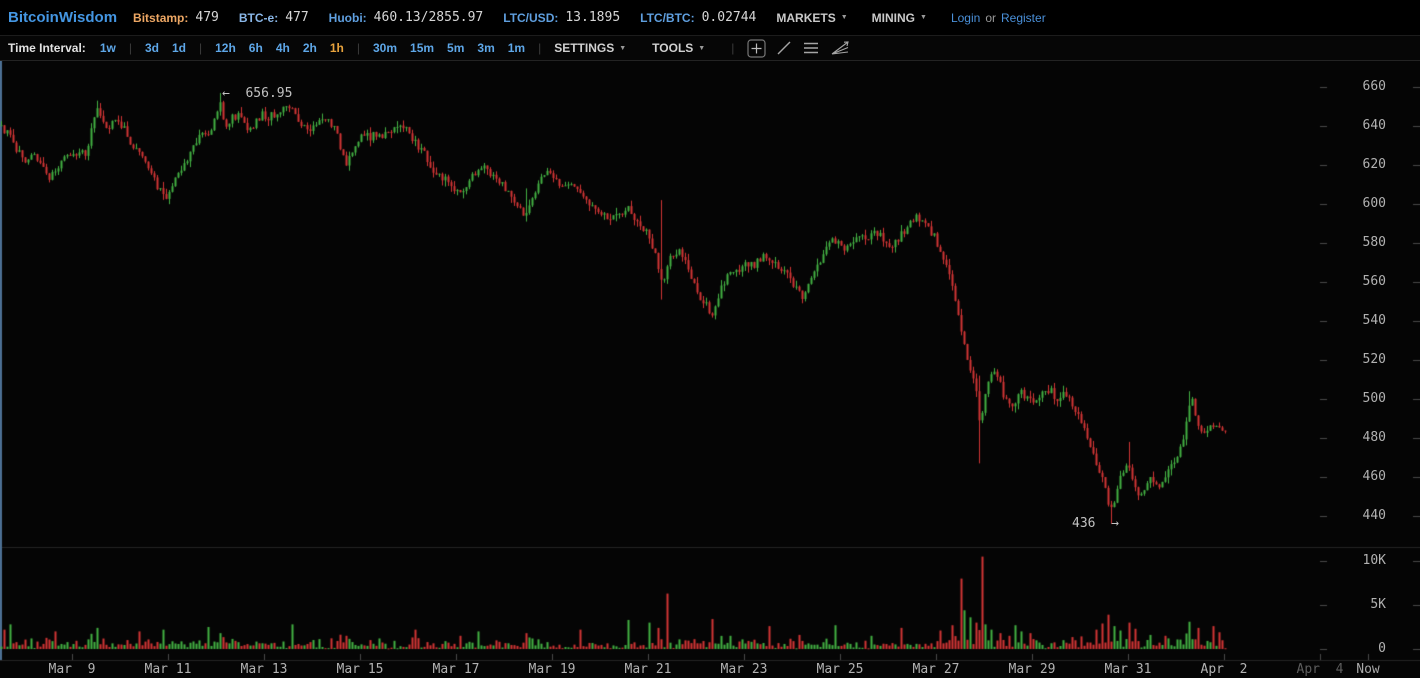 This screenshot has width=1420, height=678. I want to click on time-interval-label: Time Interval:, so click(47, 48).